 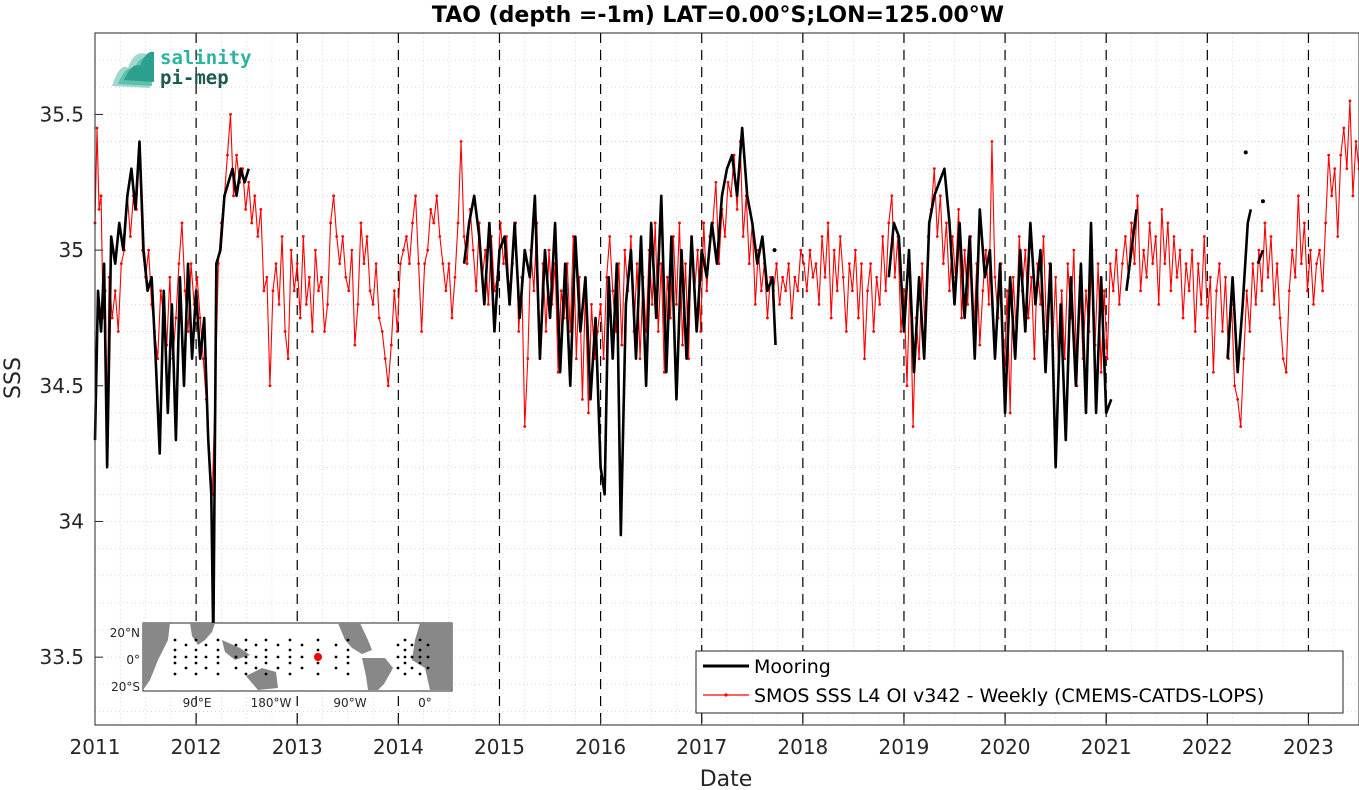 What do you see at coordinates (125, 687) in the screenshot?
I see `map-lat-20s: 20°S` at bounding box center [125, 687].